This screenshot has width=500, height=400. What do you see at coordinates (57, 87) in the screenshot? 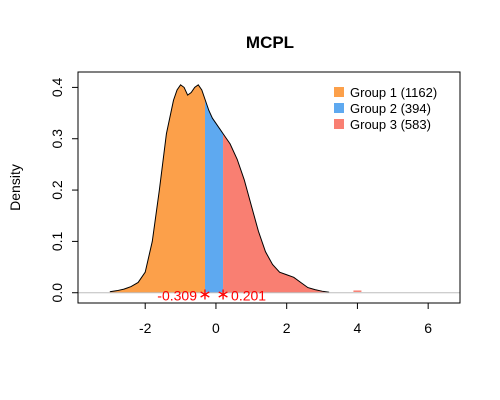
I see `y-tick-label: 0.4` at bounding box center [57, 87].